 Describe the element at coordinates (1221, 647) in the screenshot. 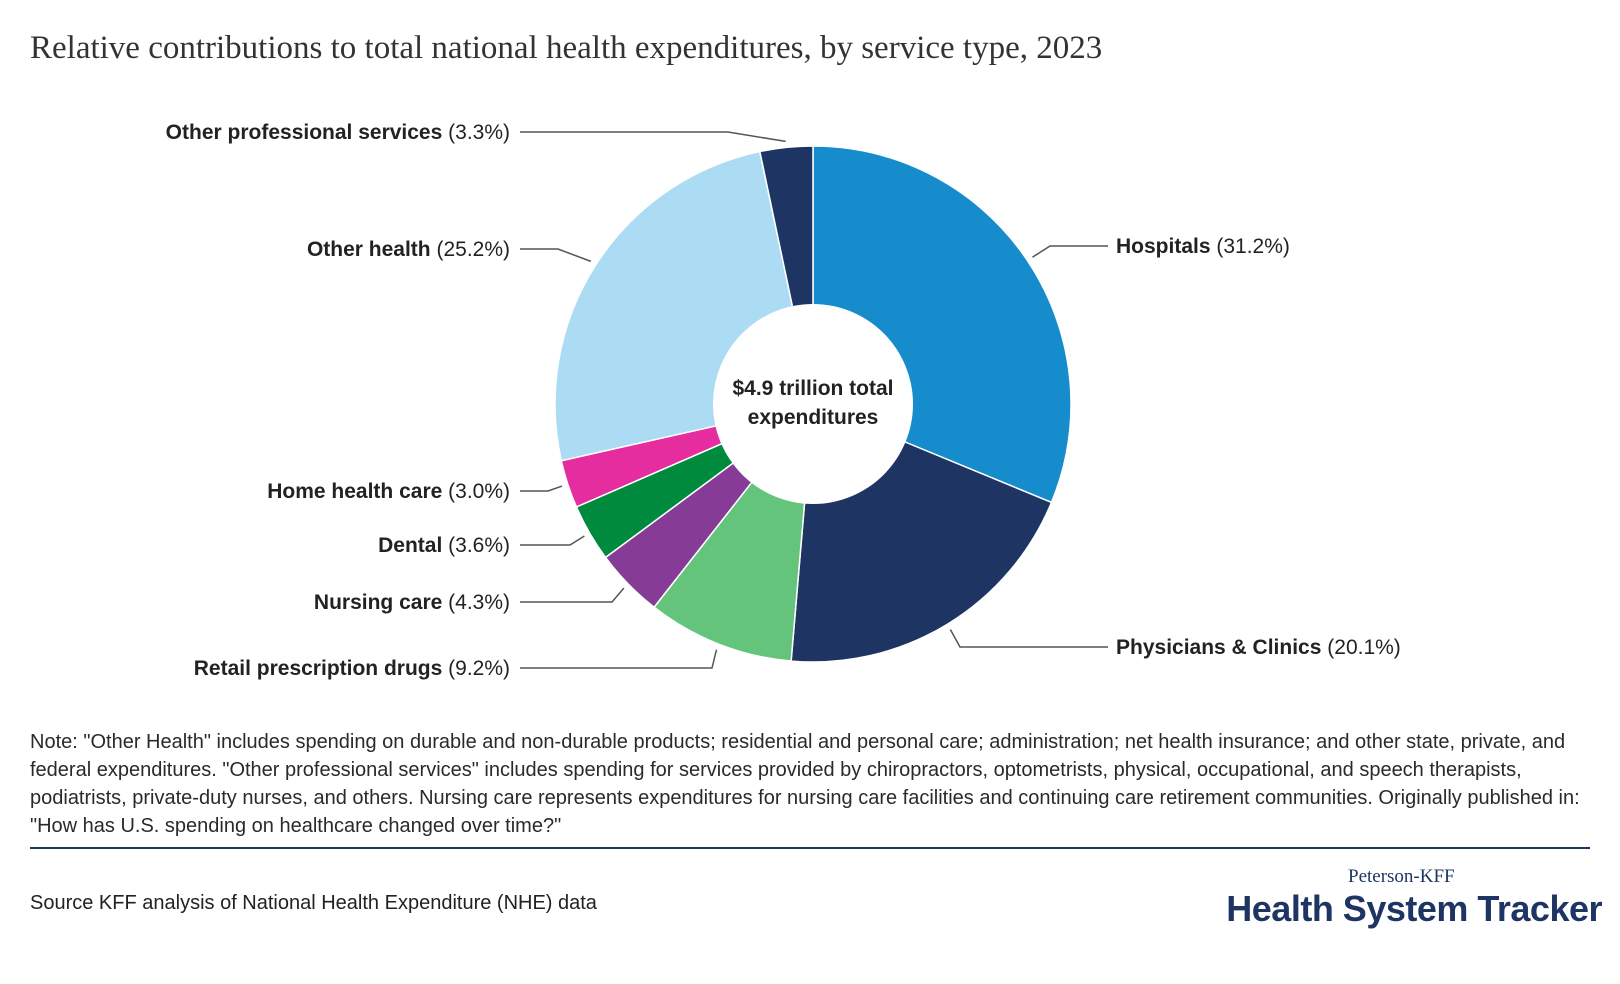

I see `label-name: Physicians & Clinics` at that location.